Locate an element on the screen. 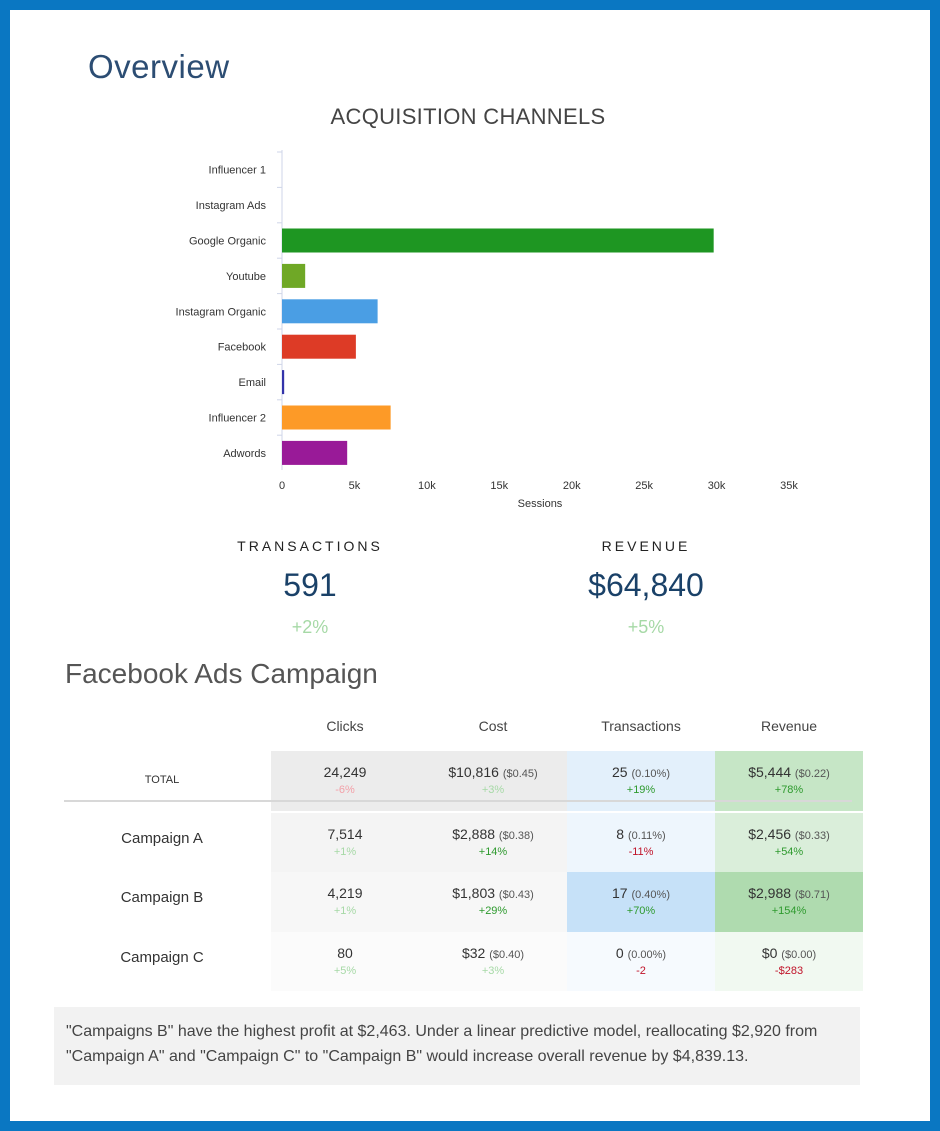 This screenshot has height=1131, width=940. cell-value: 0 (0.00%) is located at coordinates (641, 953).